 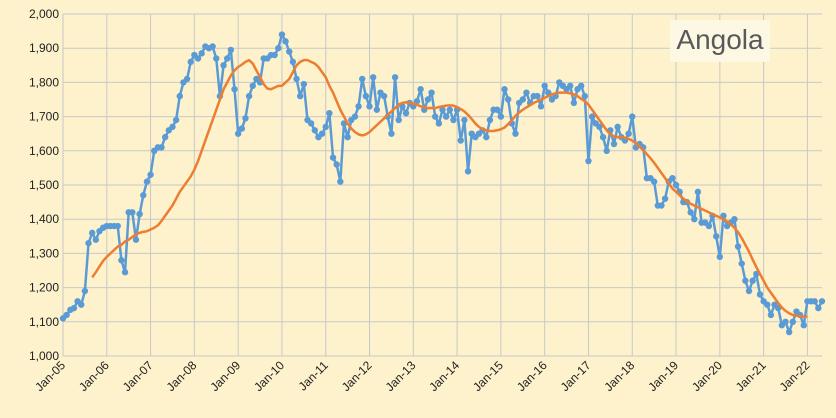 I want to click on y-tick-label: 1,900, so click(x=44, y=48).